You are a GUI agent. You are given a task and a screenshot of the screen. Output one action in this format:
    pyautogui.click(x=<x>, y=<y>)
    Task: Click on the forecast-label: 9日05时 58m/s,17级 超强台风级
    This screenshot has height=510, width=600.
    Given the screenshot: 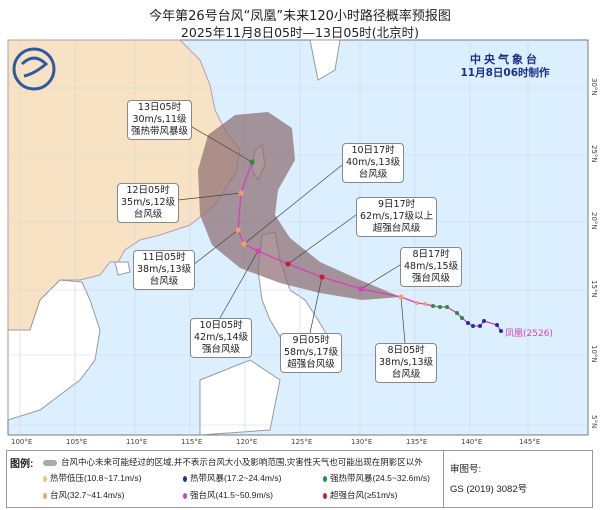 What is the action you would take?
    pyautogui.click(x=311, y=353)
    